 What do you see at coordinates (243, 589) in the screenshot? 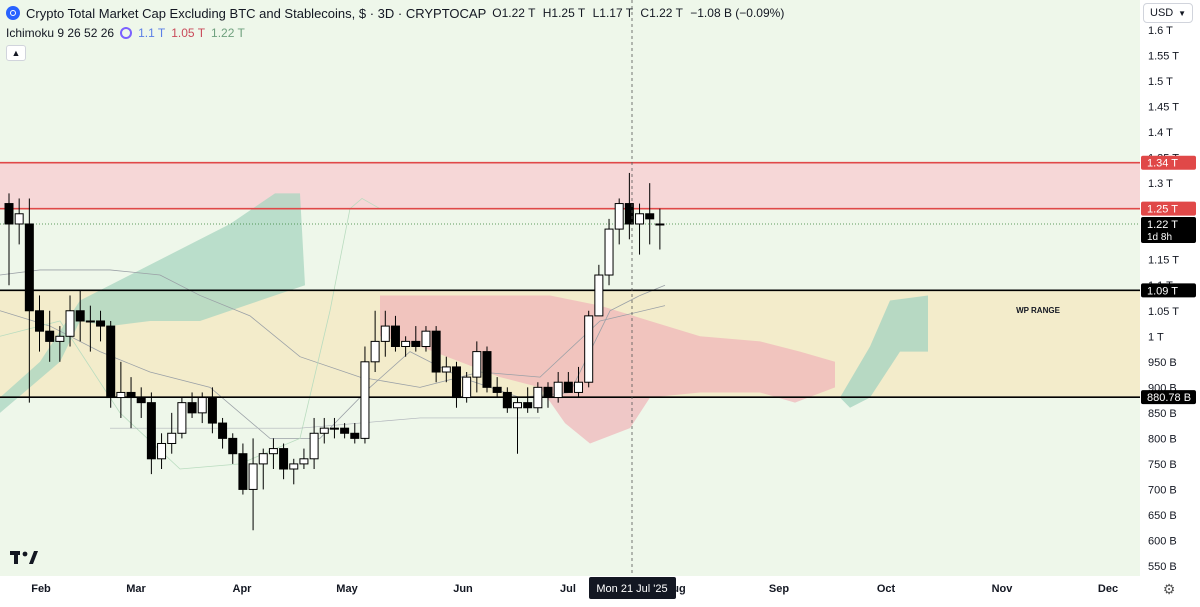
I see `x-tick-label: Apr` at bounding box center [243, 589].